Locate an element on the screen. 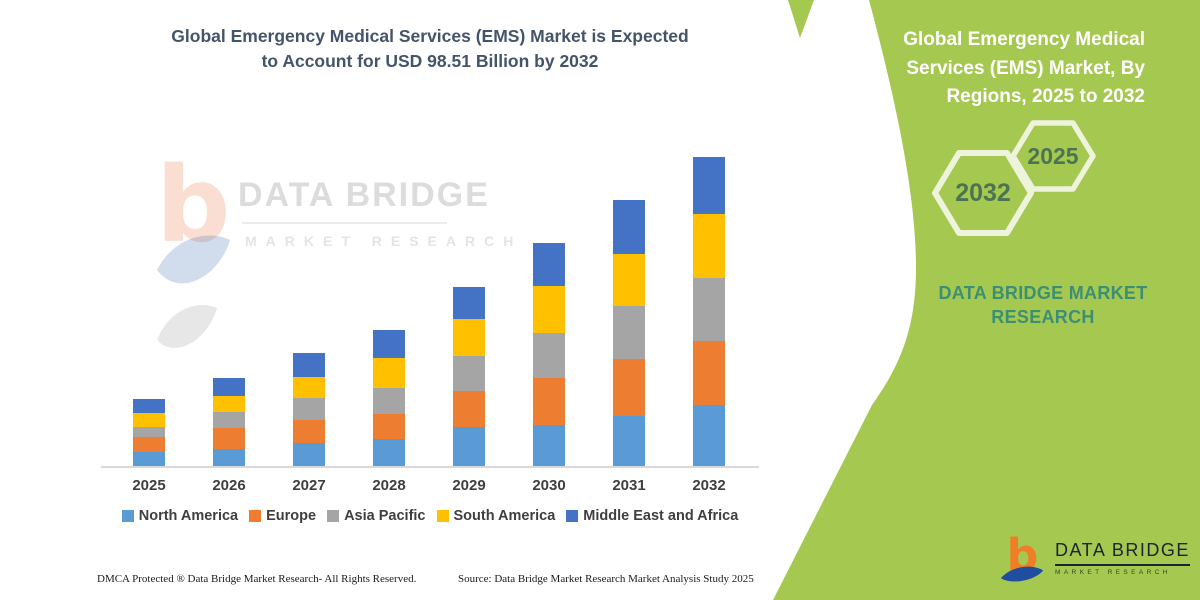 This screenshot has width=1200, height=600. side-panel-title-line2: Services (EMS) Market, By is located at coordinates (1025, 68).